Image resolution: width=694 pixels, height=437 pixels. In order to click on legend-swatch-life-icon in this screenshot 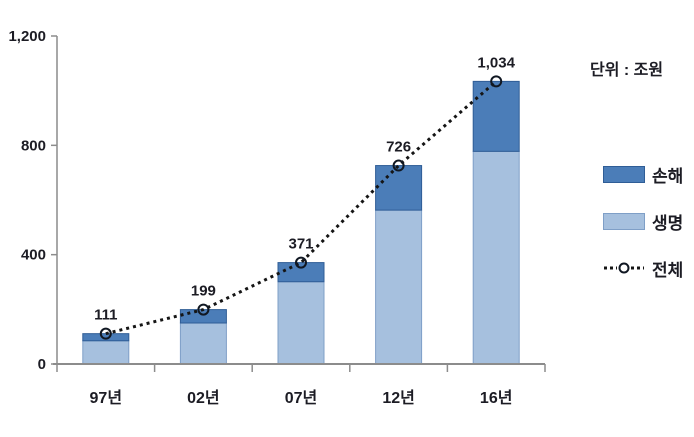, I will do `click(624, 221)`.